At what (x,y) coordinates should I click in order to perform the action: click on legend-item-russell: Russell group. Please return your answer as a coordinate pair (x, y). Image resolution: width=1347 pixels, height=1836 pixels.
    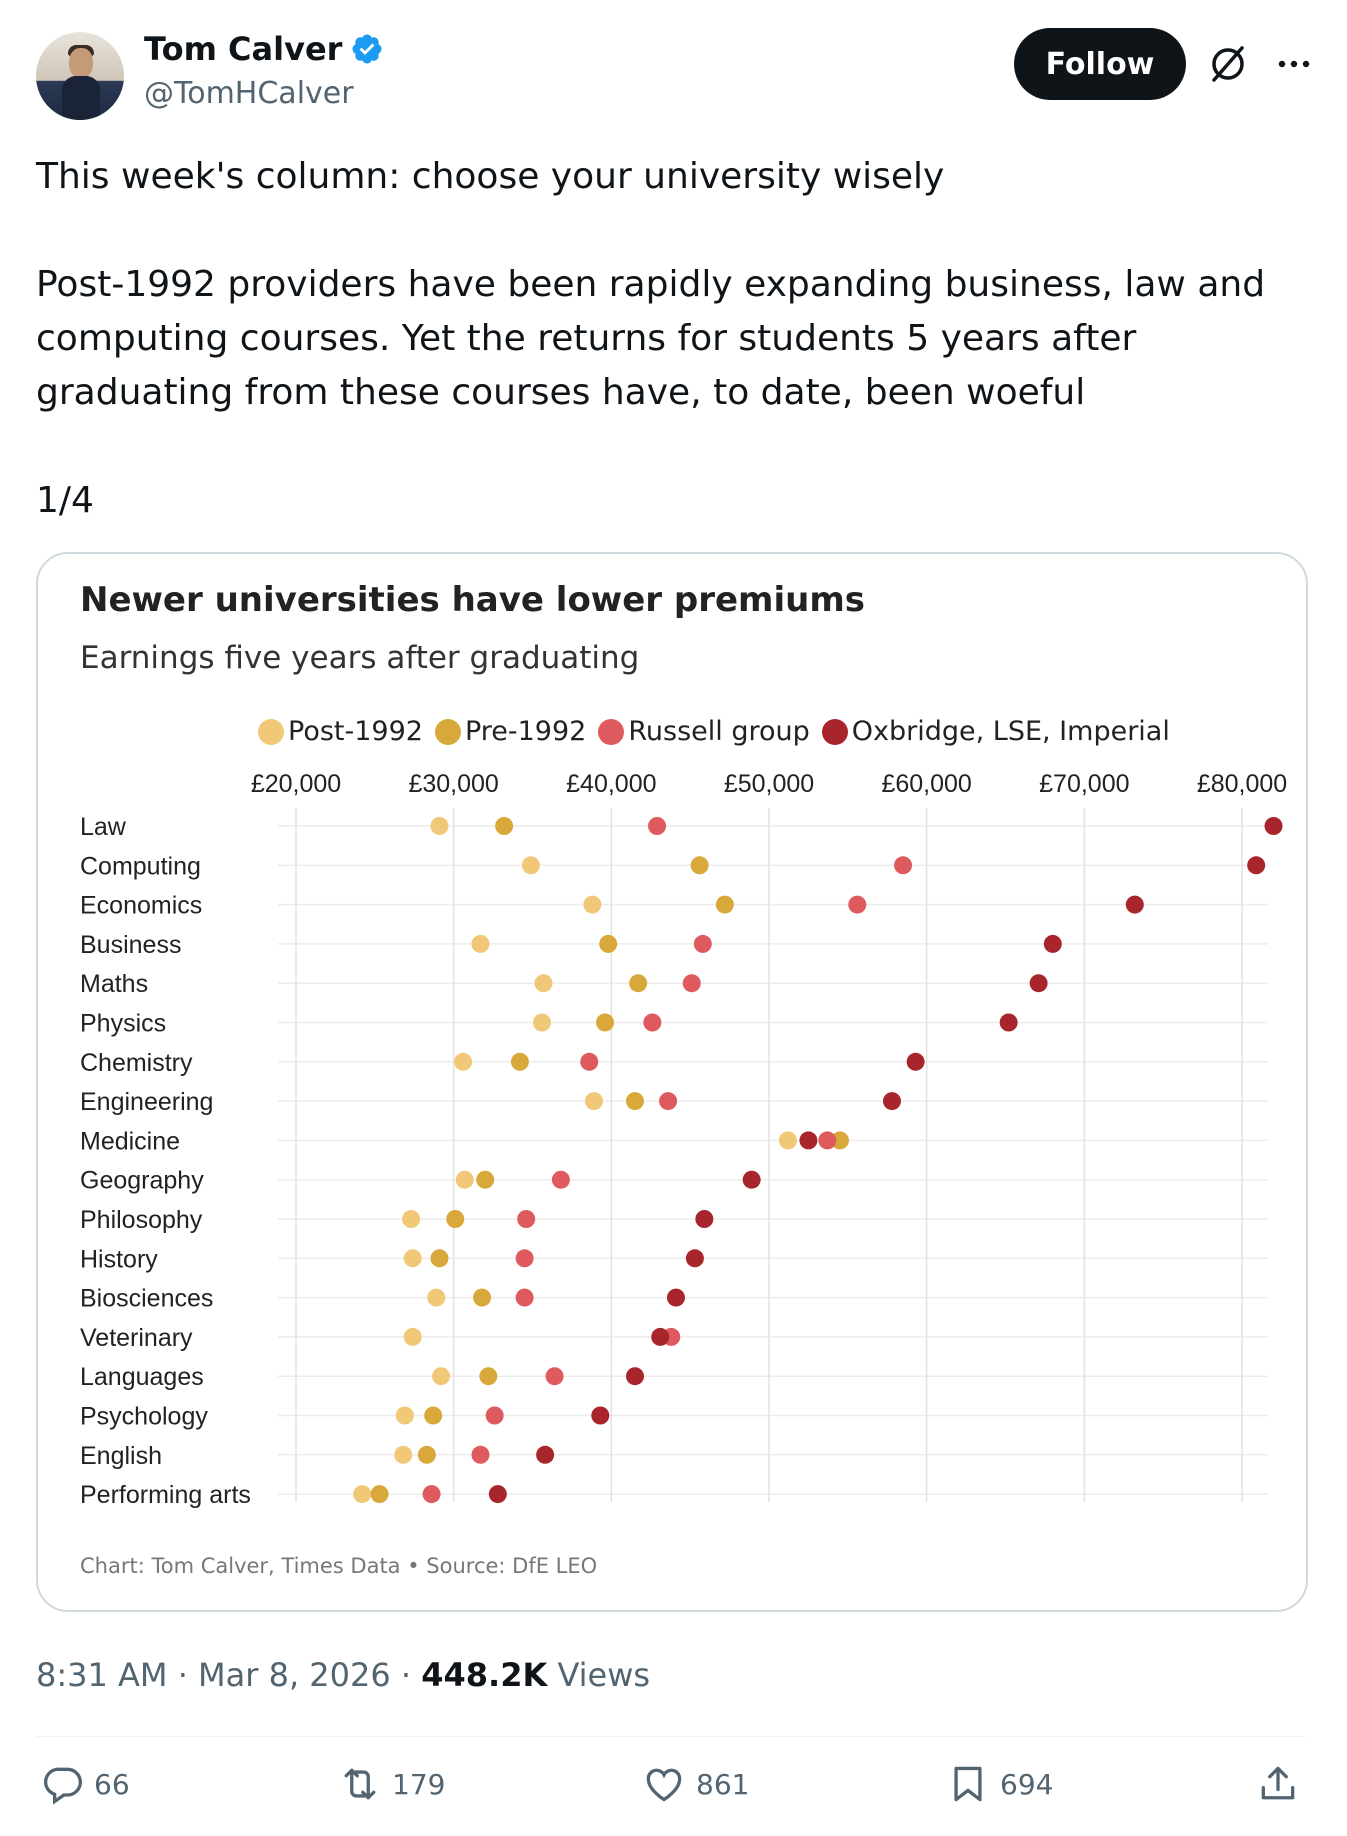
    Looking at the image, I should click on (704, 731).